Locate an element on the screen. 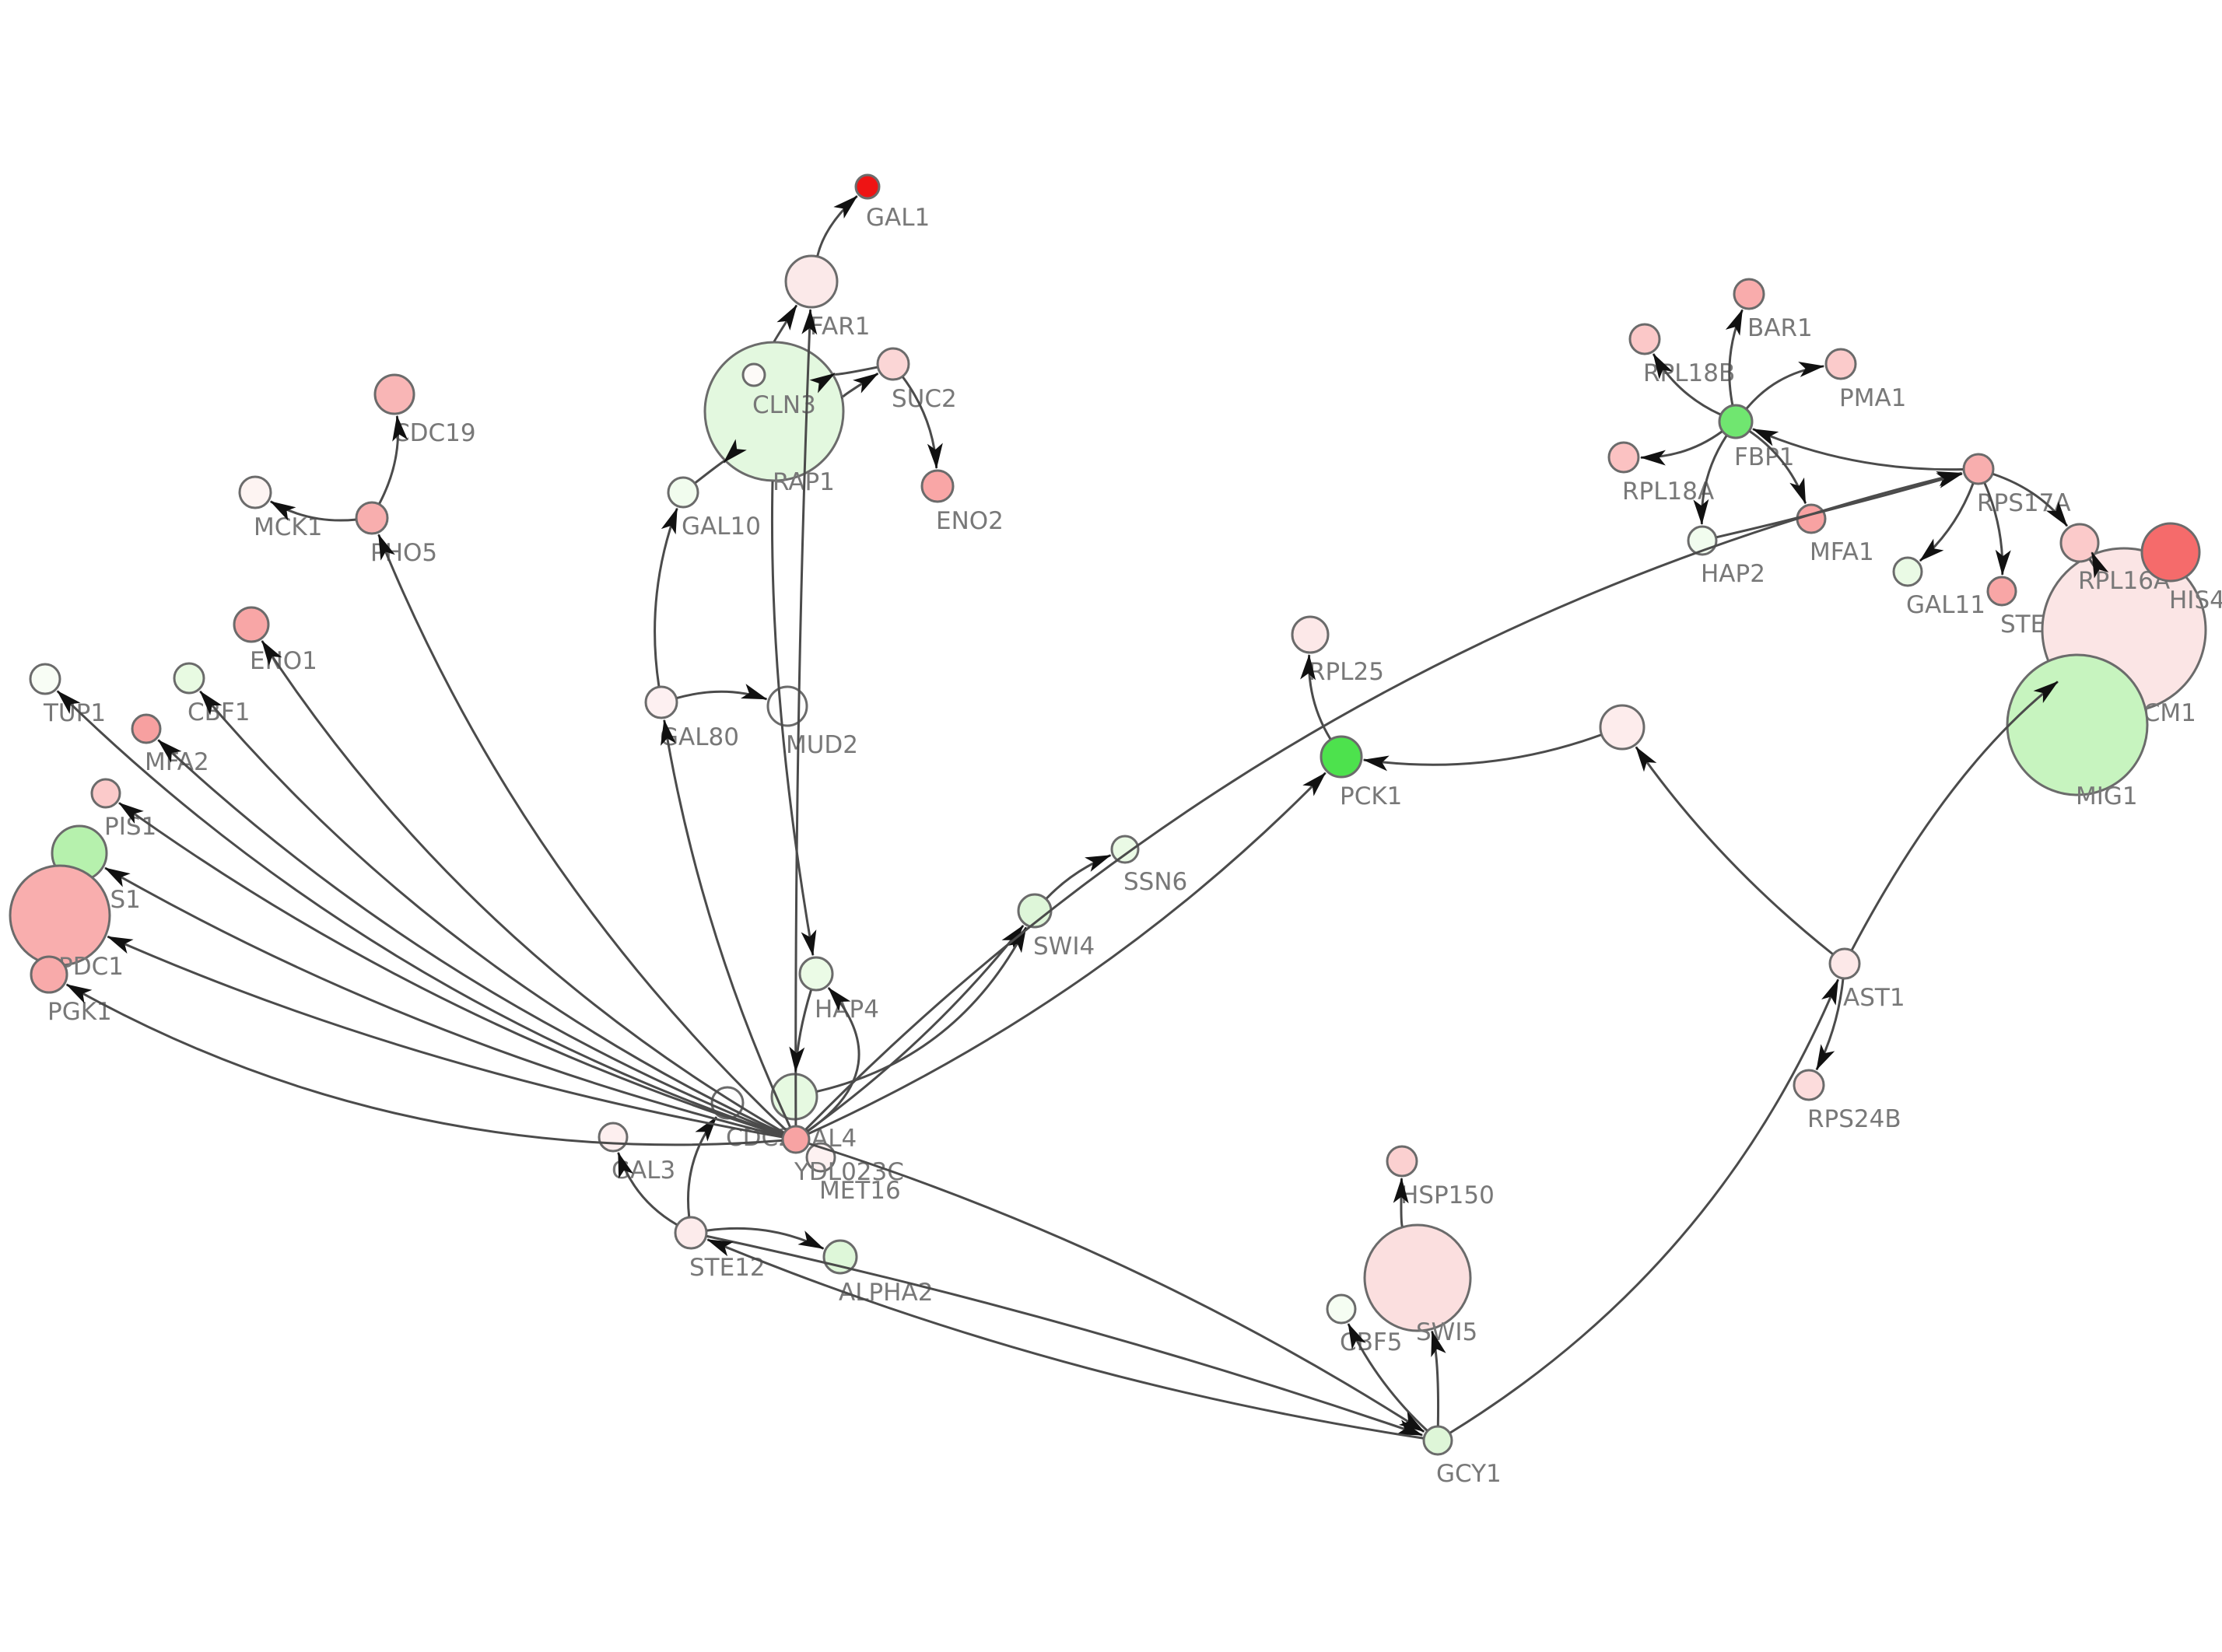  edge-YDL023C-RAS1 is located at coordinates (443, 1002).